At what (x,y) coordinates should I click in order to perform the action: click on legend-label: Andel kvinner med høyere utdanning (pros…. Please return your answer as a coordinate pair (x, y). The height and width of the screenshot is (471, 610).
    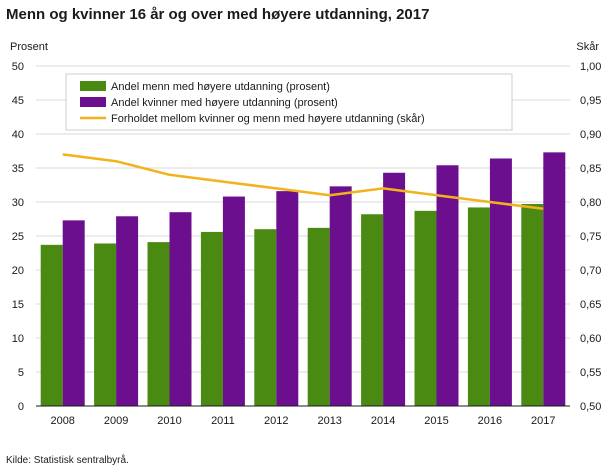
    Looking at the image, I should click on (224, 103).